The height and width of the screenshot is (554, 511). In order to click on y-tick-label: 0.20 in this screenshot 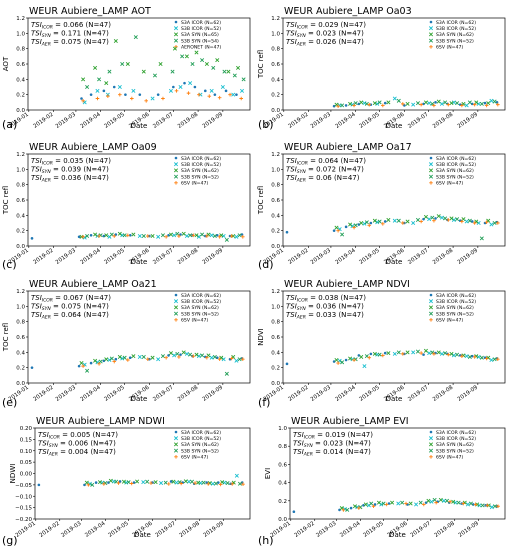, I will do `click(26, 429)`.